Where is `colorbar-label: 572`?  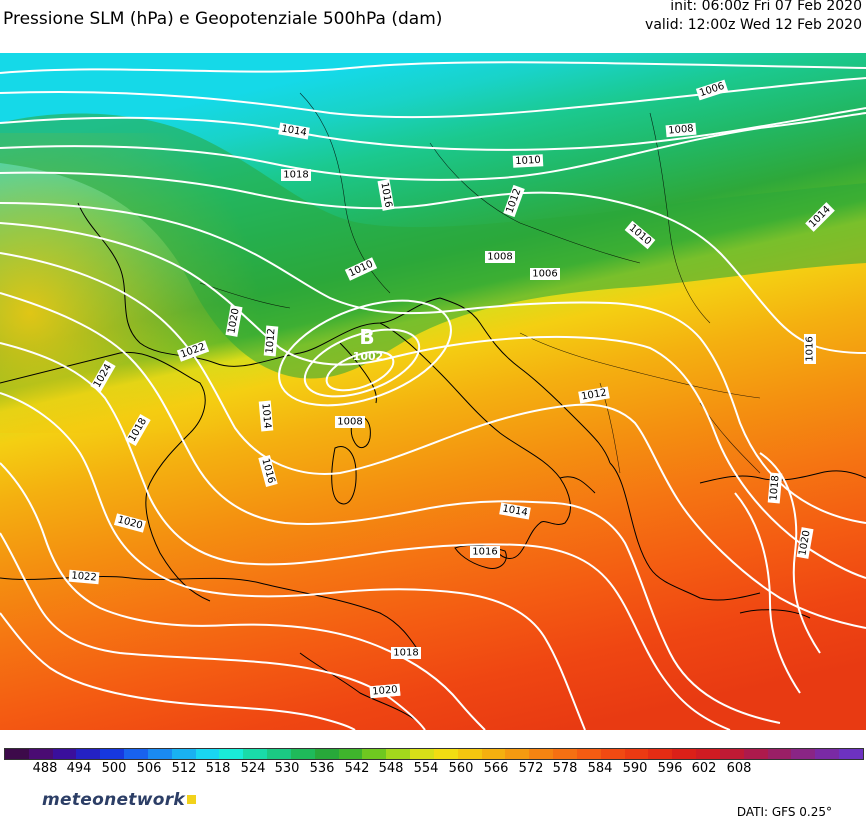 colorbar-label: 572 is located at coordinates (531, 768).